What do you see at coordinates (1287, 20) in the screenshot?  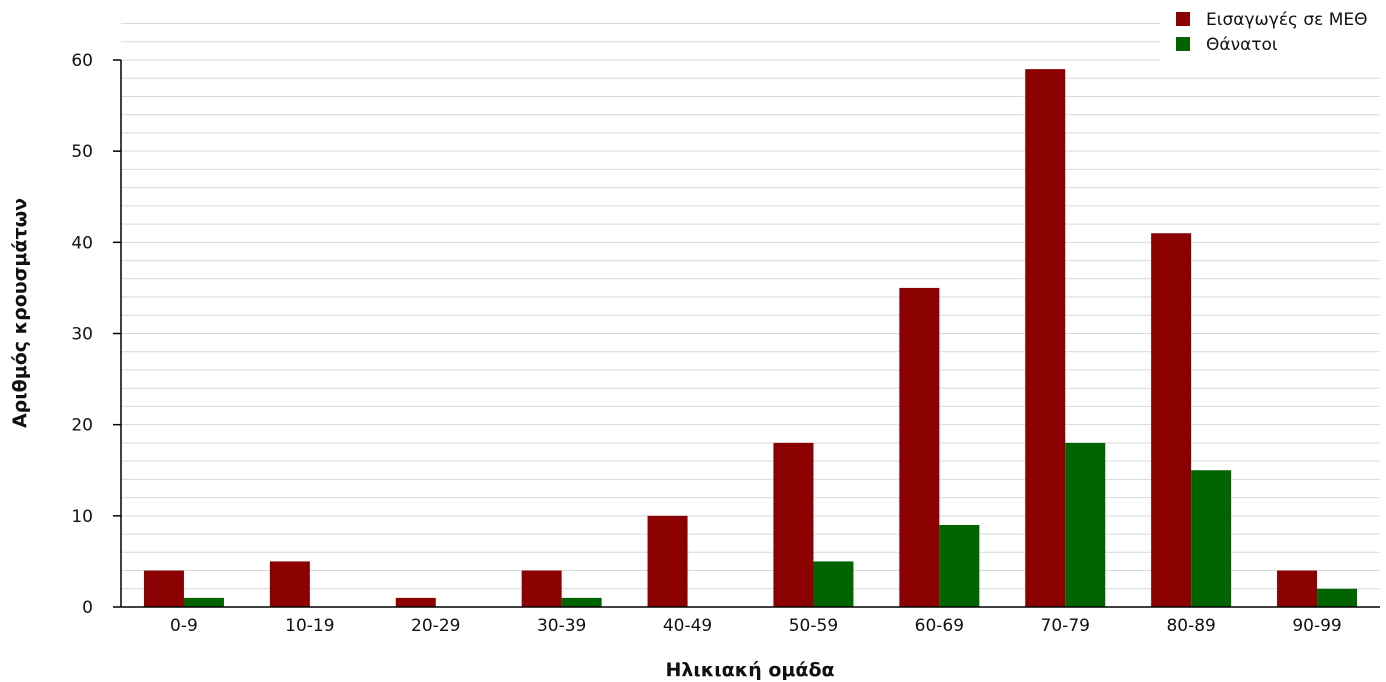 I see `legend-label: Εισαγωγές σε ΜΕΘ` at bounding box center [1287, 20].